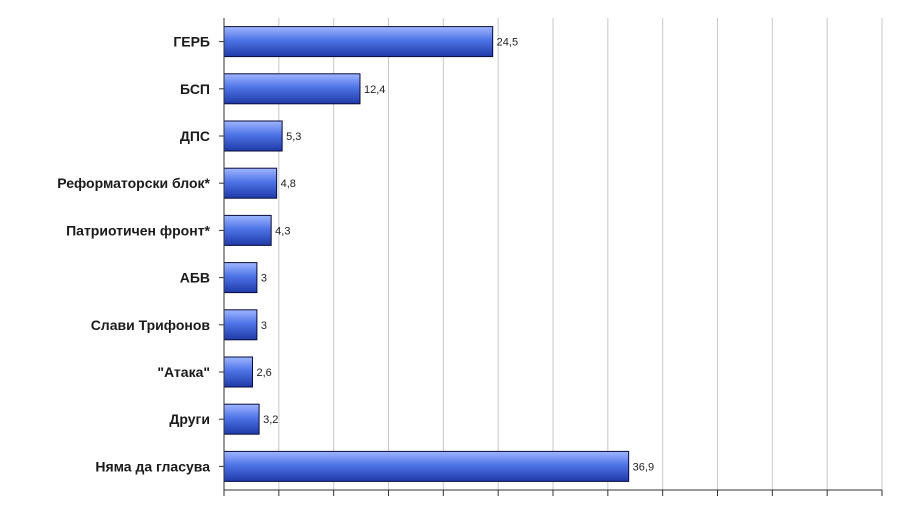 This screenshot has width=900, height=506. Describe the element at coordinates (133, 183) in the screenshot. I see `category-label: Реформаторски блок*` at that location.